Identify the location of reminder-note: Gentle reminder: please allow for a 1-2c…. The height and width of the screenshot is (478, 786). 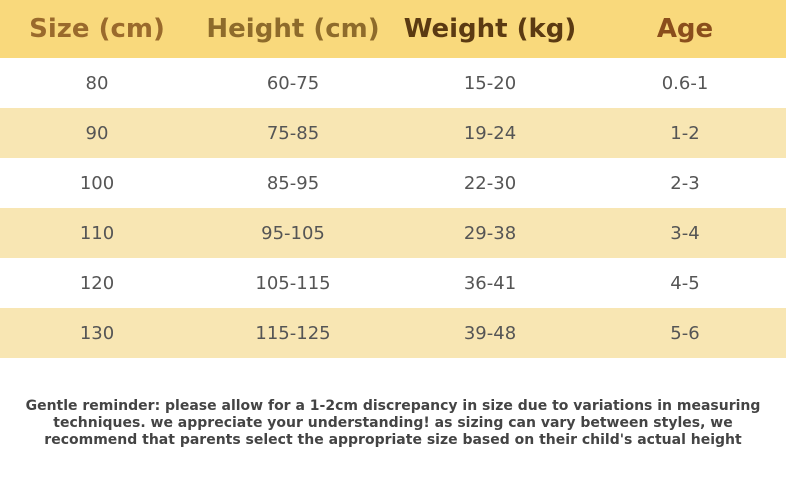
(393, 423).